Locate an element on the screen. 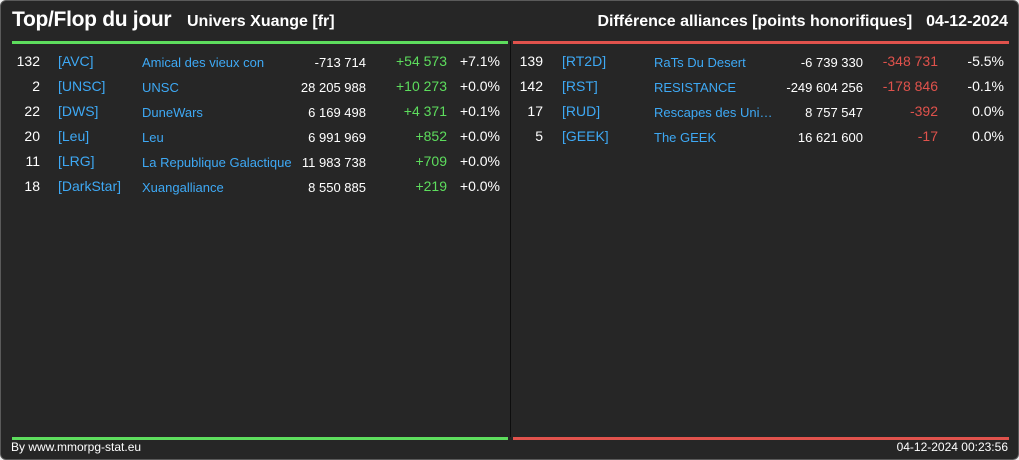 The height and width of the screenshot is (460, 1019). alliance-tag-link: [DWS] is located at coordinates (78, 111).